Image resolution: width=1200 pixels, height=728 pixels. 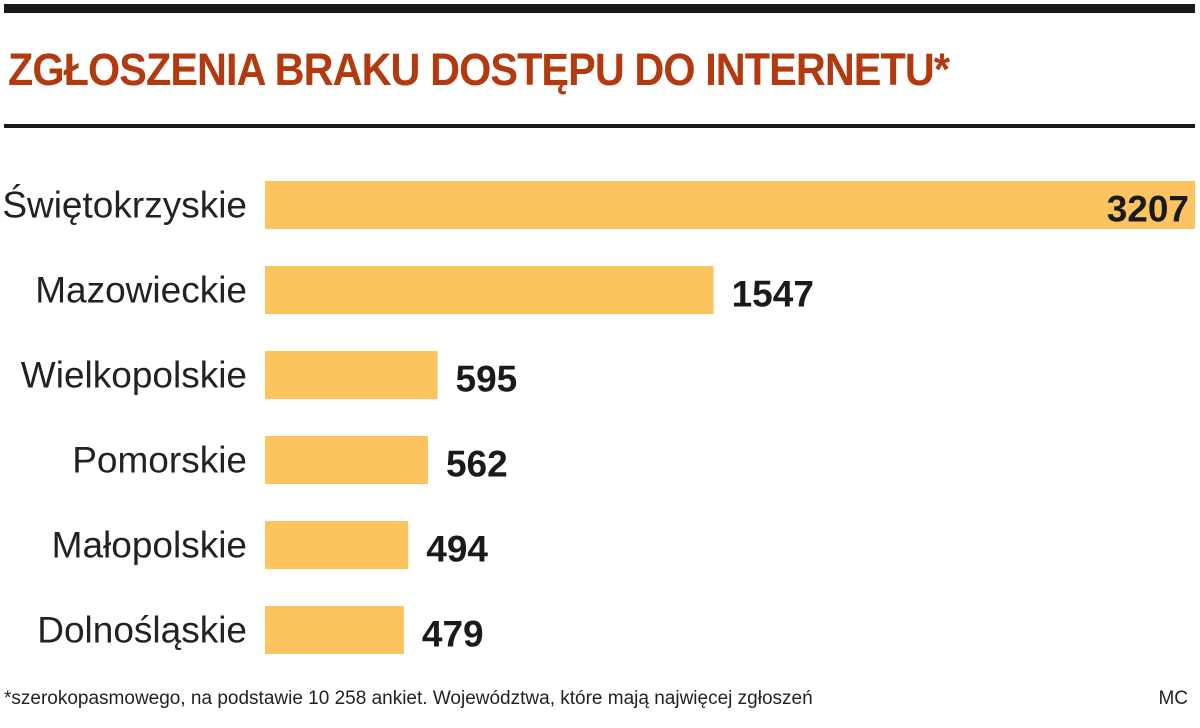 I want to click on category-label: Małopolskie, so click(x=149, y=545).